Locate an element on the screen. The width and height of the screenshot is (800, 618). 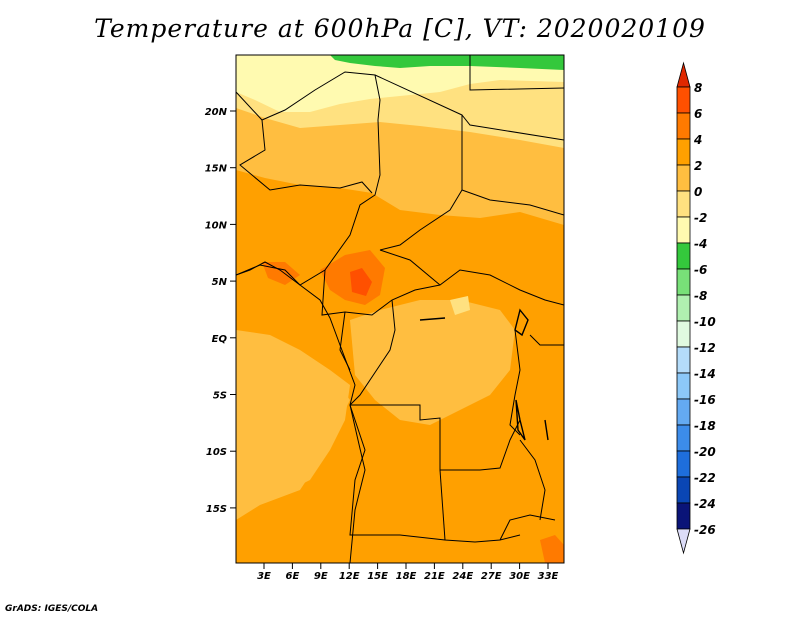
y-tick-label: 5N is located at coordinates (220, 282).